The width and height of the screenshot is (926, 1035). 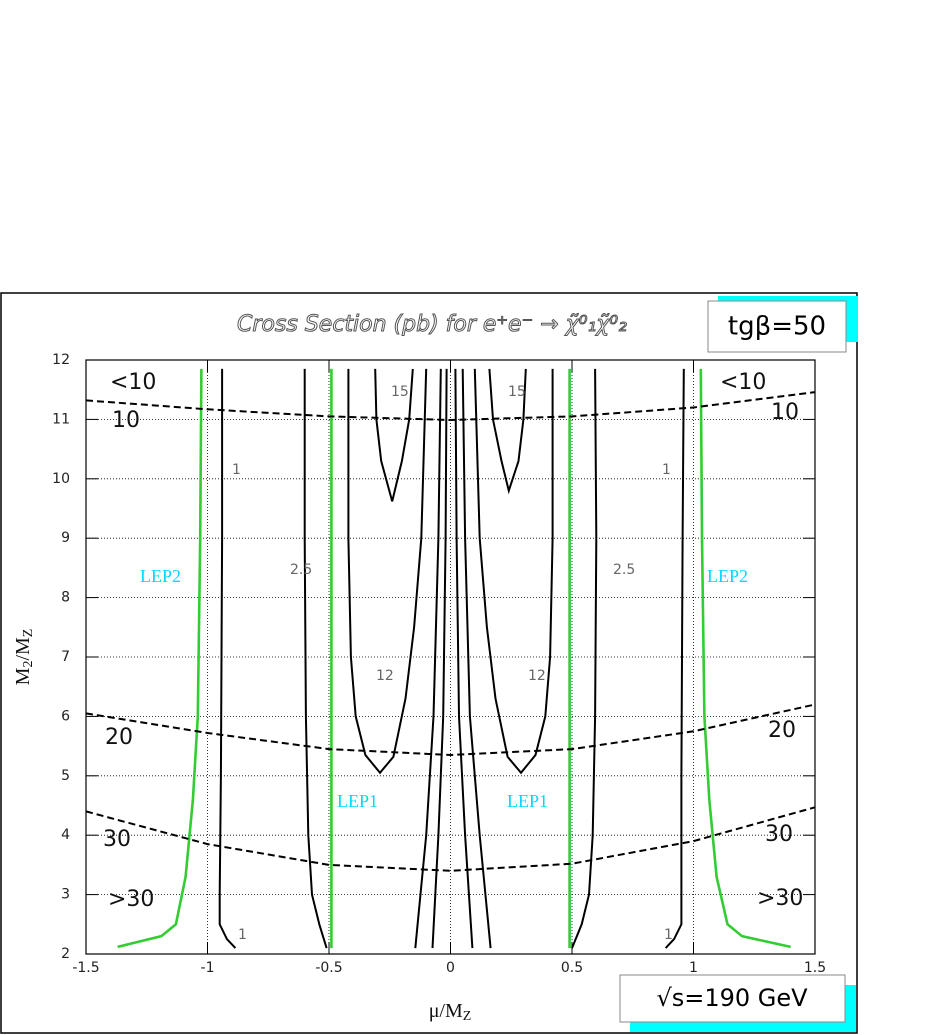 I want to click on y-tick-label: 10, so click(x=61, y=479).